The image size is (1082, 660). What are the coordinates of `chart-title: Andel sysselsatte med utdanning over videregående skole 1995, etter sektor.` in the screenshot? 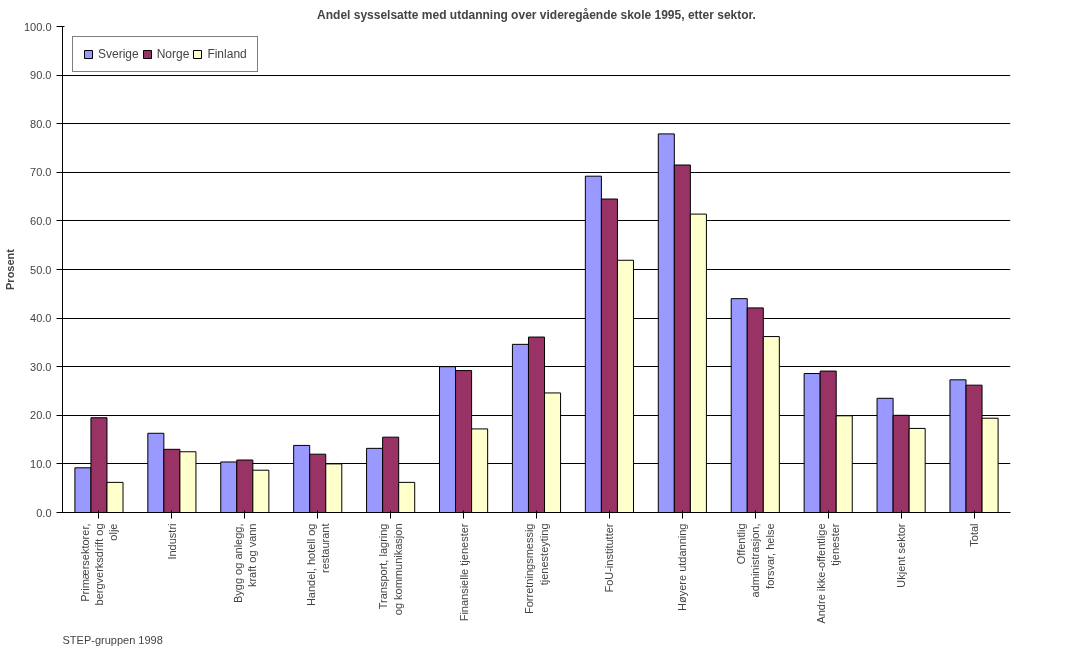 It's located at (536, 14).